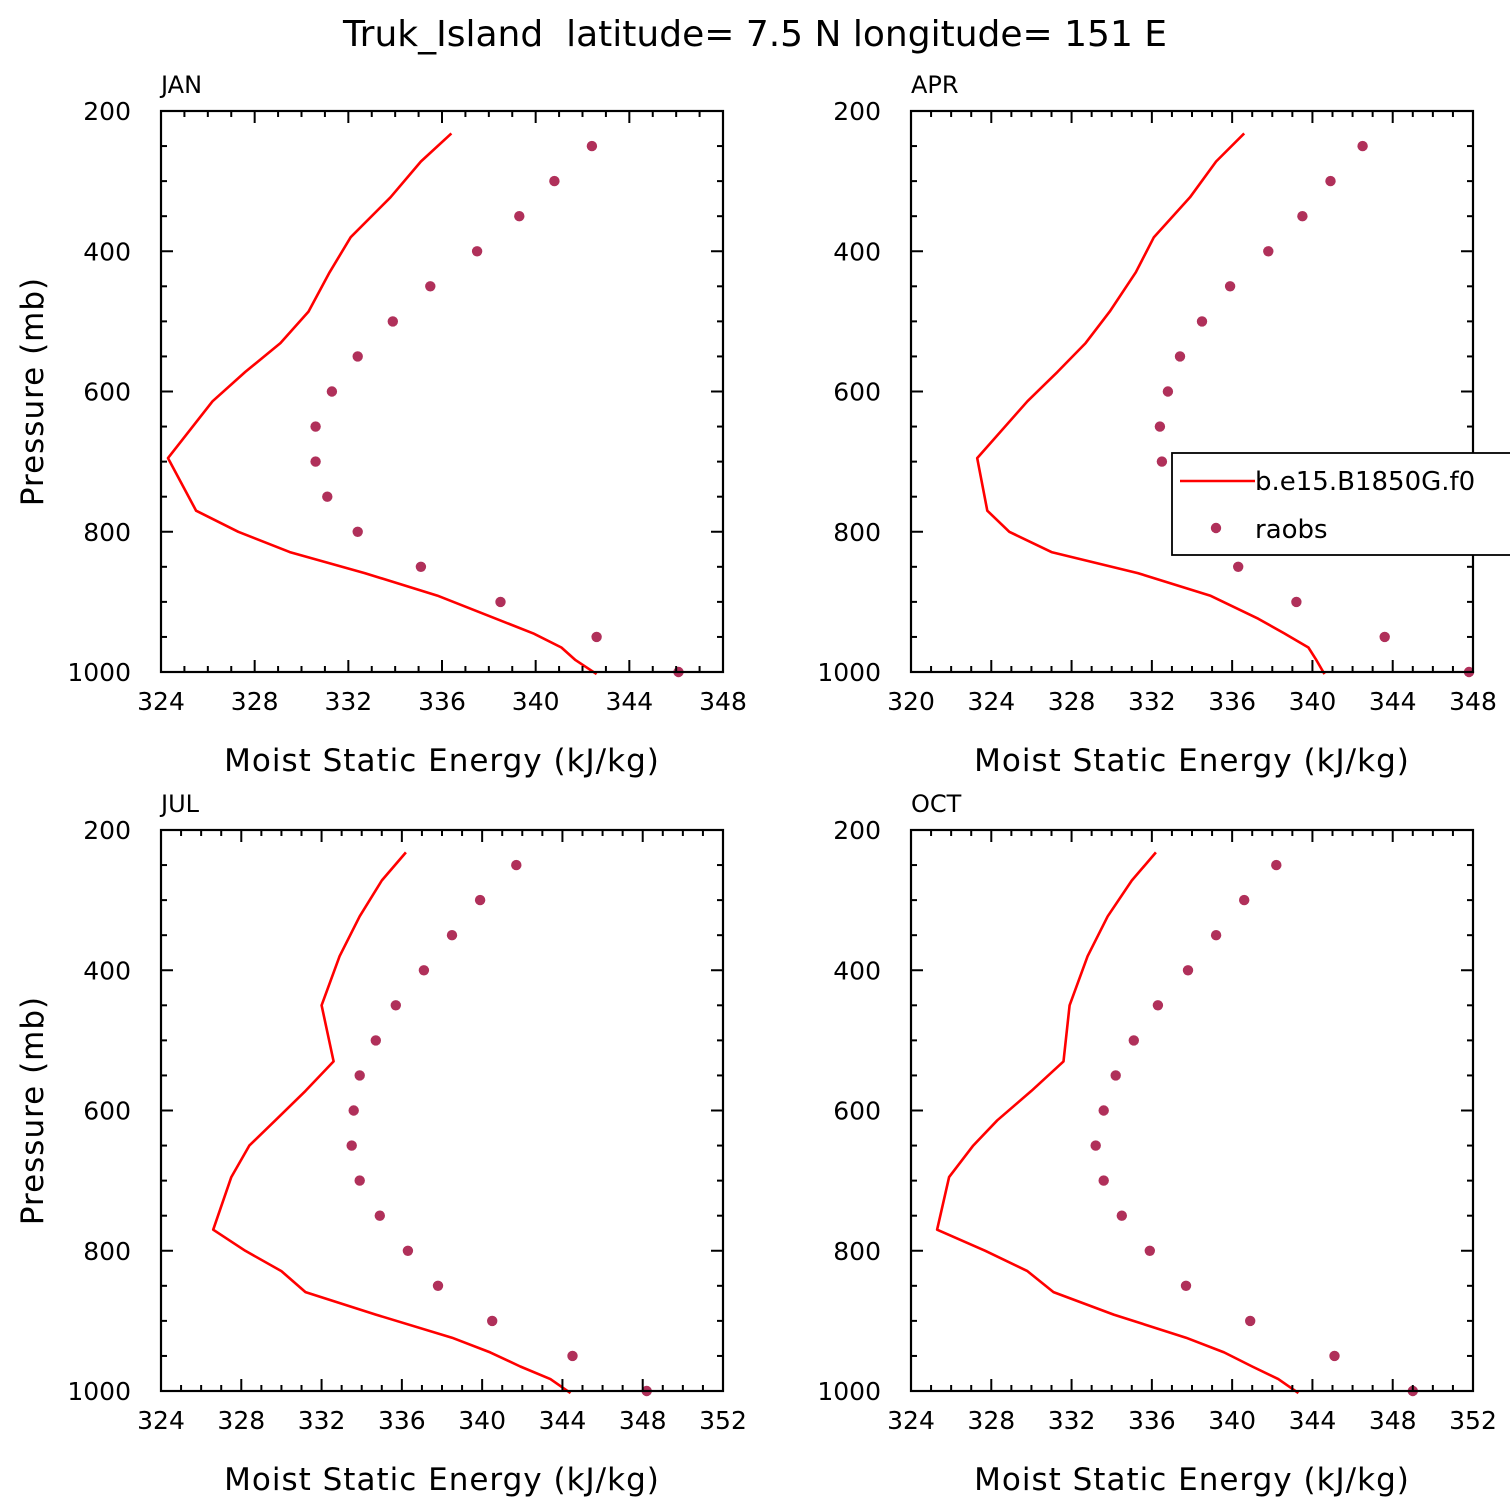 Image resolution: width=1510 pixels, height=1510 pixels. What do you see at coordinates (1365, 482) in the screenshot?
I see `legend-model-label: b.e15.B1850G.f0` at bounding box center [1365, 482].